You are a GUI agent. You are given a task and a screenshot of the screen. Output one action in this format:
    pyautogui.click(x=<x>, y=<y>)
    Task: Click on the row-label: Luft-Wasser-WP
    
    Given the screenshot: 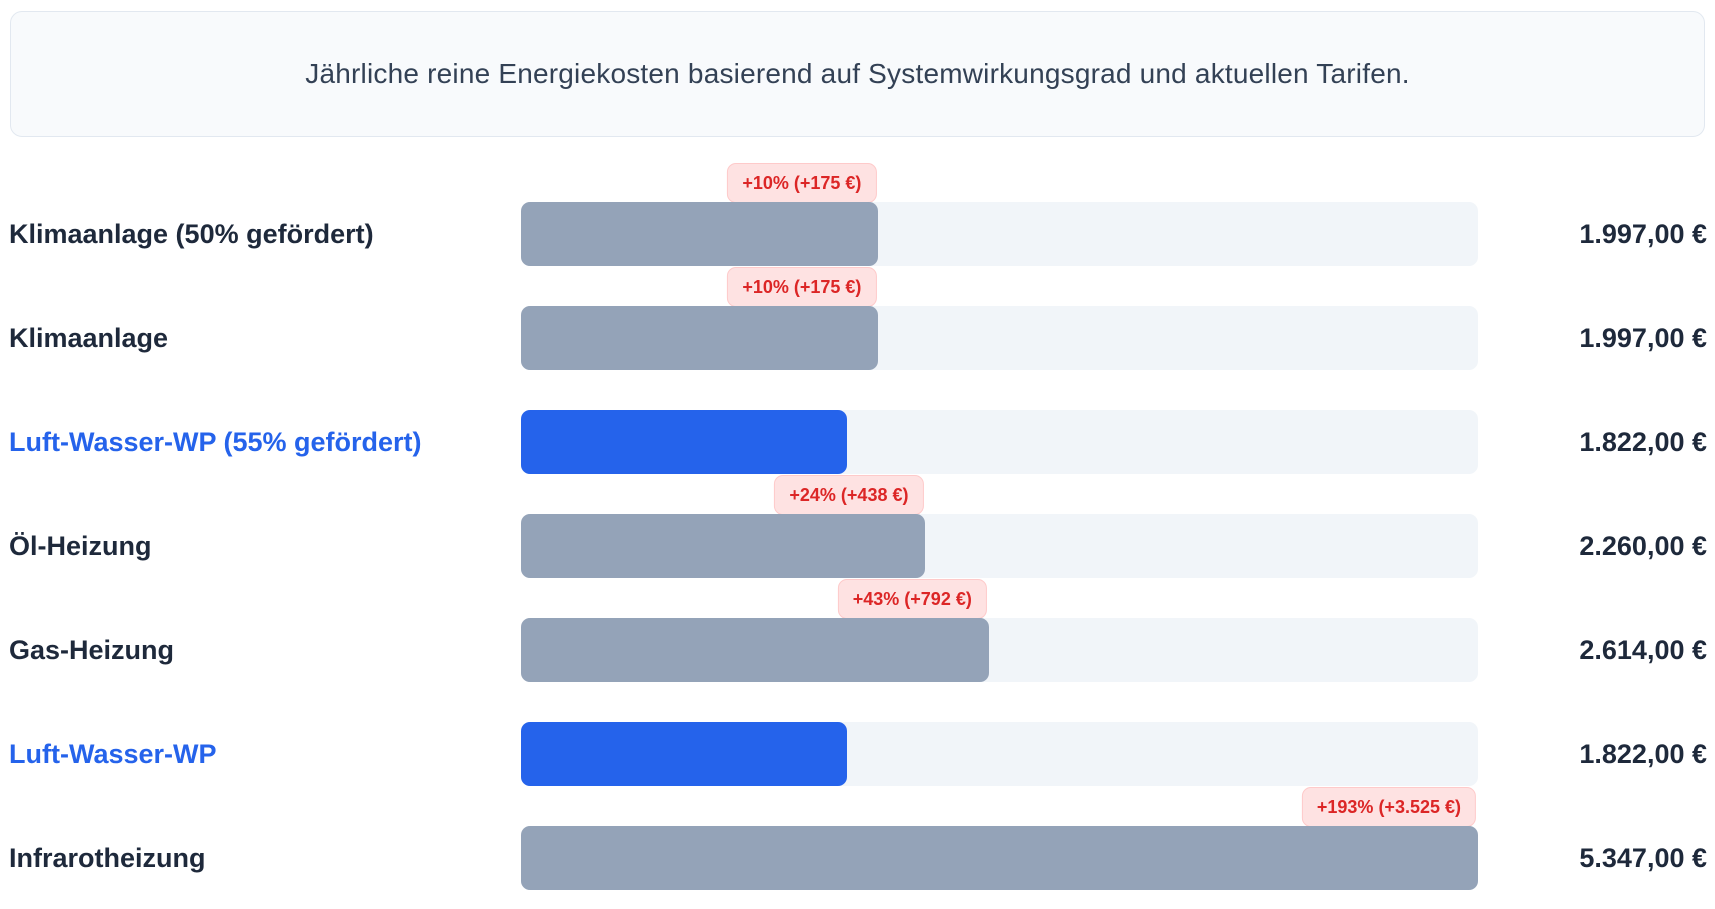 What is the action you would take?
    pyautogui.click(x=113, y=753)
    